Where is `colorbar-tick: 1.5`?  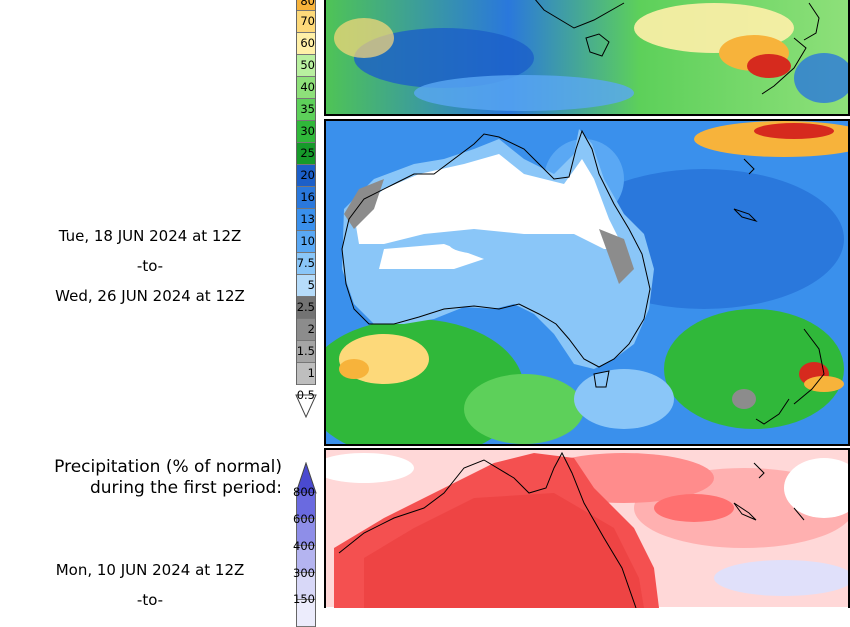 colorbar-tick: 1.5 is located at coordinates (305, 351).